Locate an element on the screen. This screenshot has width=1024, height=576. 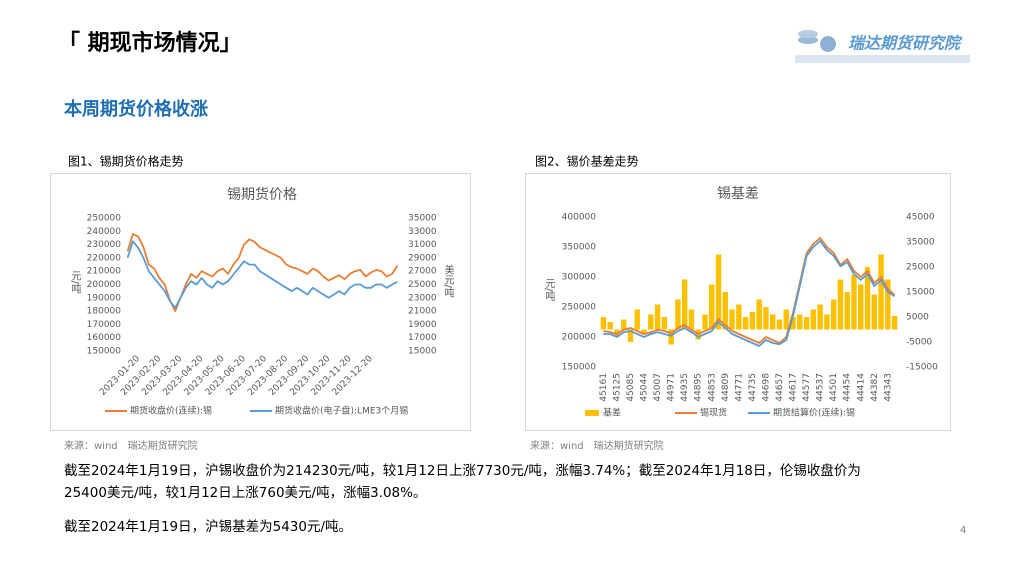
x-tick-label: 44343 is located at coordinates (888, 387).